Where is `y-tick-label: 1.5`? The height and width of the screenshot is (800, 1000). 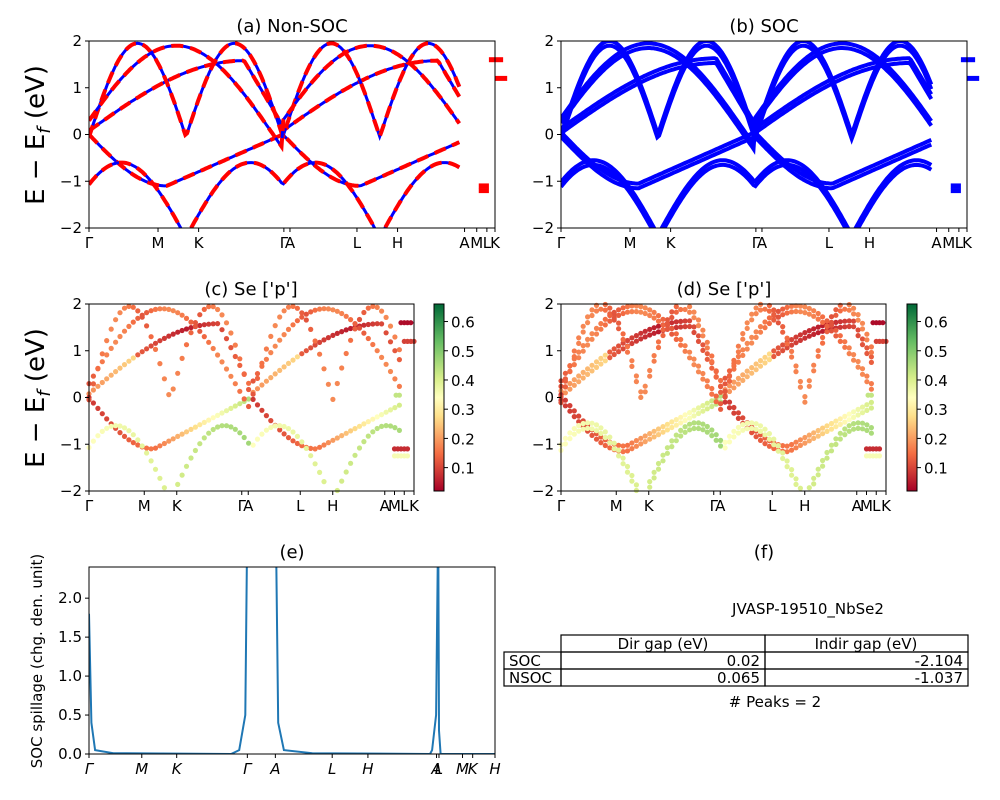
y-tick-label: 1.5 is located at coordinates (70, 637).